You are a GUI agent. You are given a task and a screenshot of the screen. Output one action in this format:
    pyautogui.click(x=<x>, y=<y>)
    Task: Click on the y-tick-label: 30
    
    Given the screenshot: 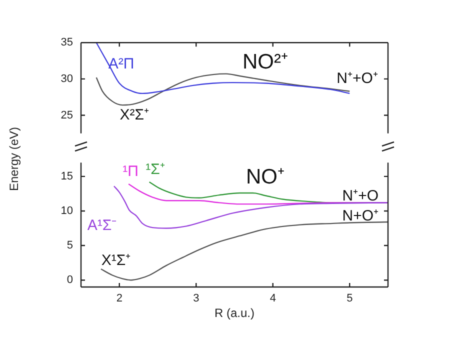 What is the action you would take?
    pyautogui.click(x=66, y=78)
    